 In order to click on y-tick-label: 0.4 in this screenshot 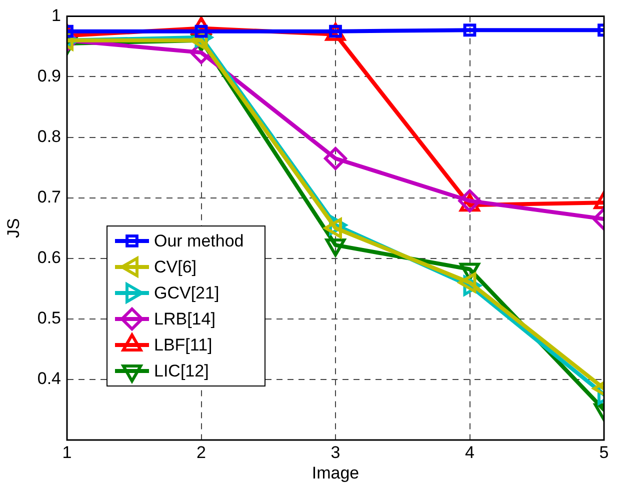, I will do `click(49, 378)`.